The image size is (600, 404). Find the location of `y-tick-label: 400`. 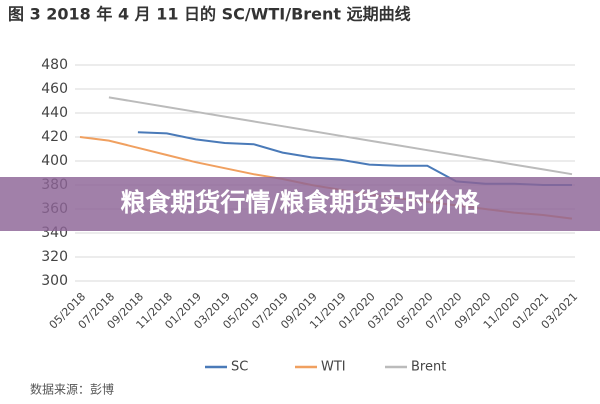

y-tick-label: 400 is located at coordinates (54, 161).